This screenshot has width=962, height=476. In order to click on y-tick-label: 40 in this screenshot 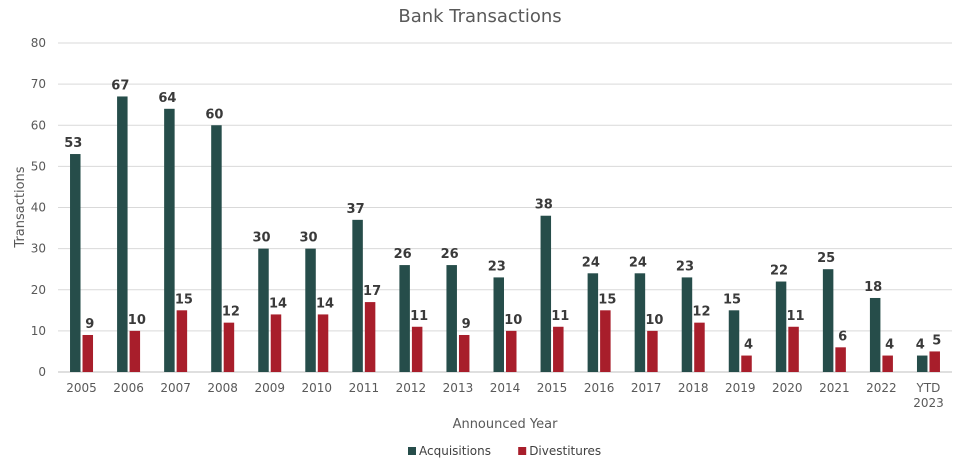, I will do `click(38, 208)`.